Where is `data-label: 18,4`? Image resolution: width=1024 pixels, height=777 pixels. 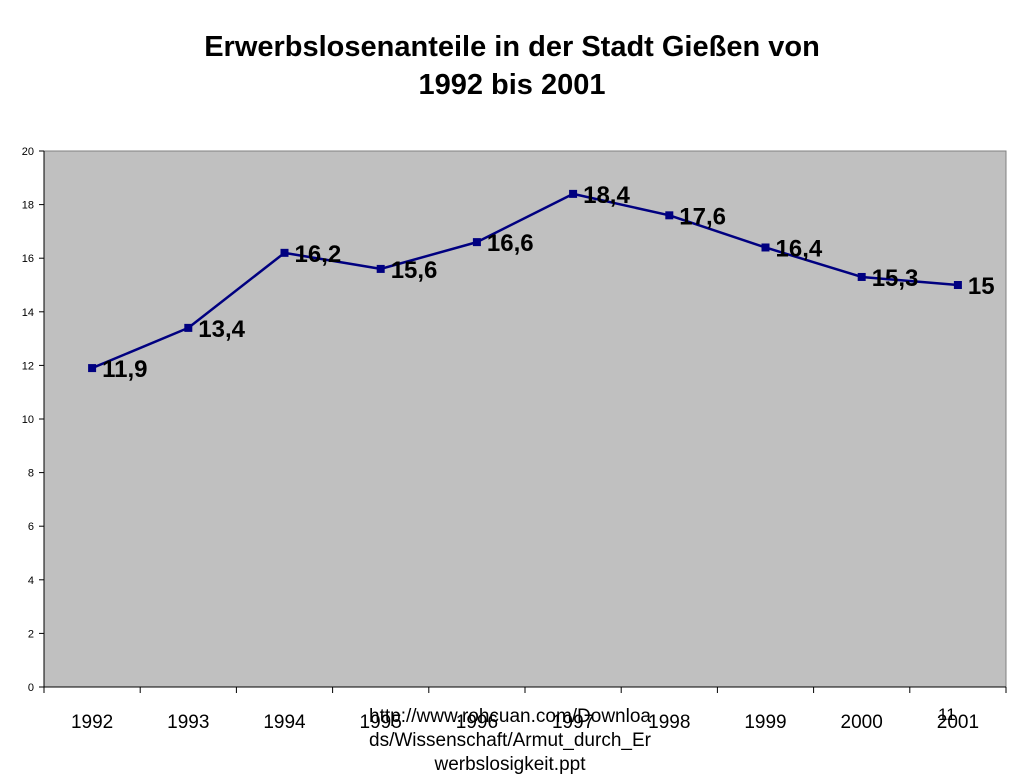 data-label: 18,4 is located at coordinates (606, 195).